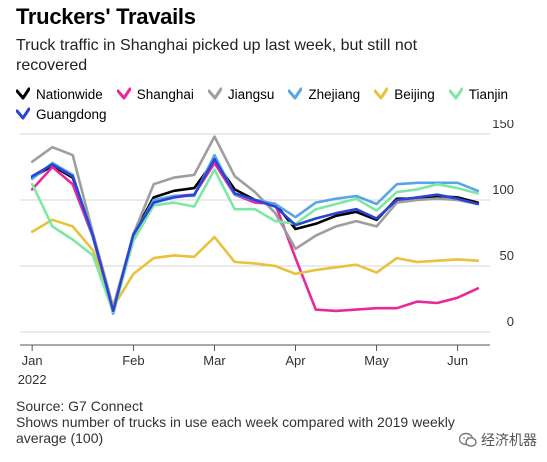  I want to click on legend-item: Shanghai, so click(155, 94).